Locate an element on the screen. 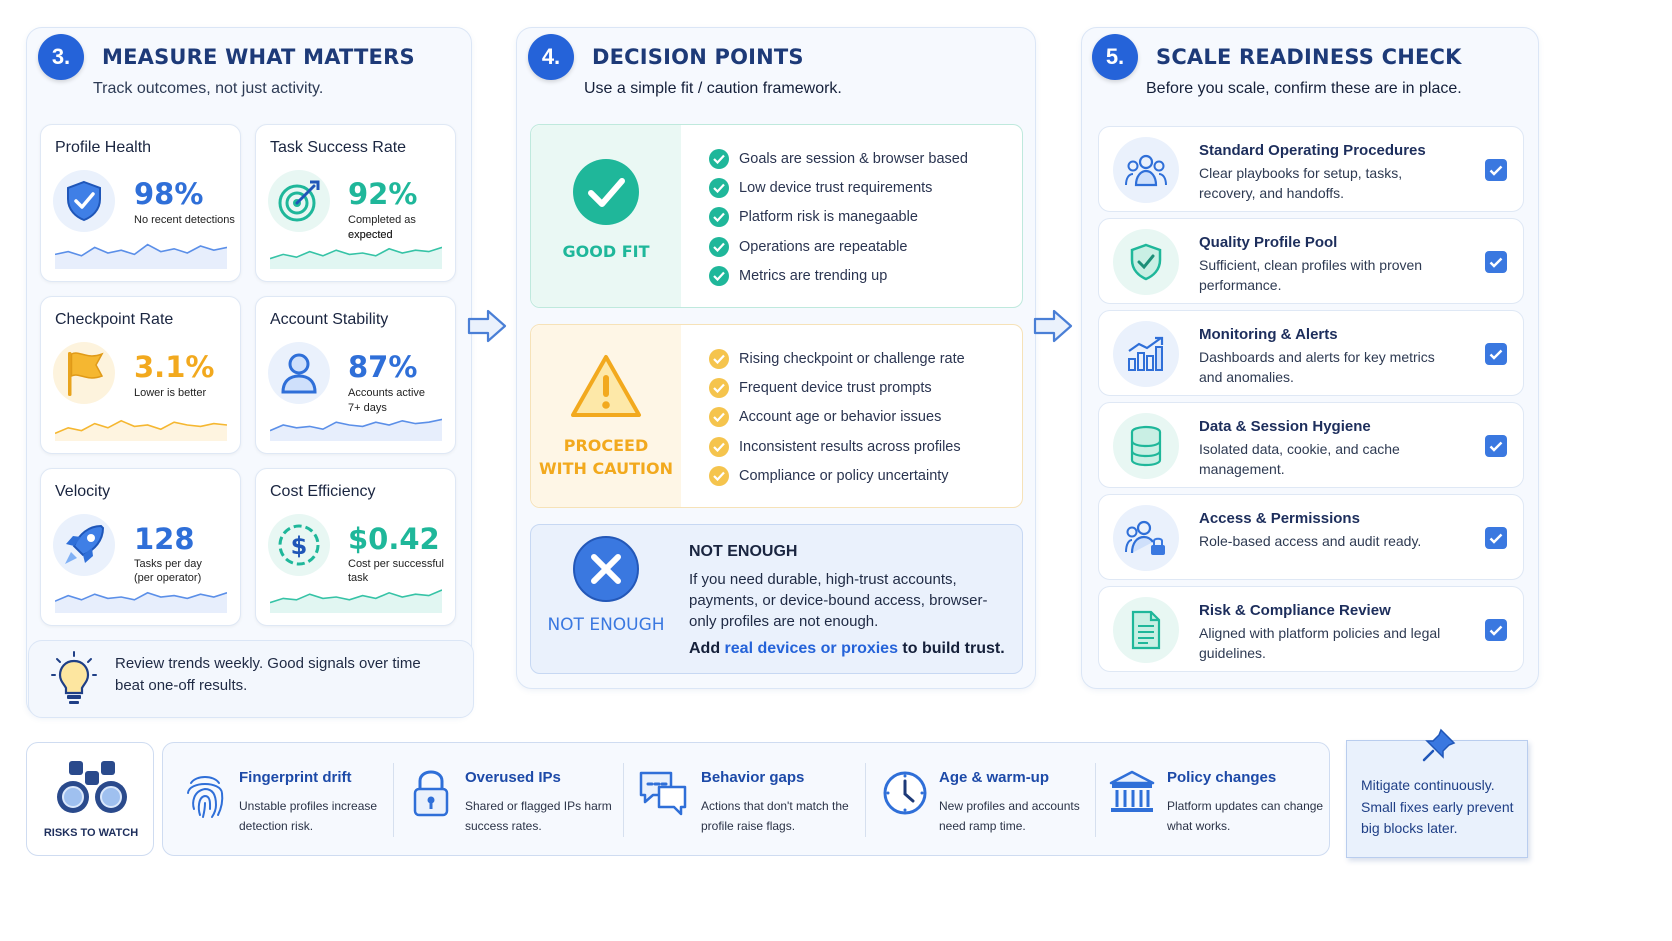  metric-note: No recent detections is located at coordinates (184, 220).